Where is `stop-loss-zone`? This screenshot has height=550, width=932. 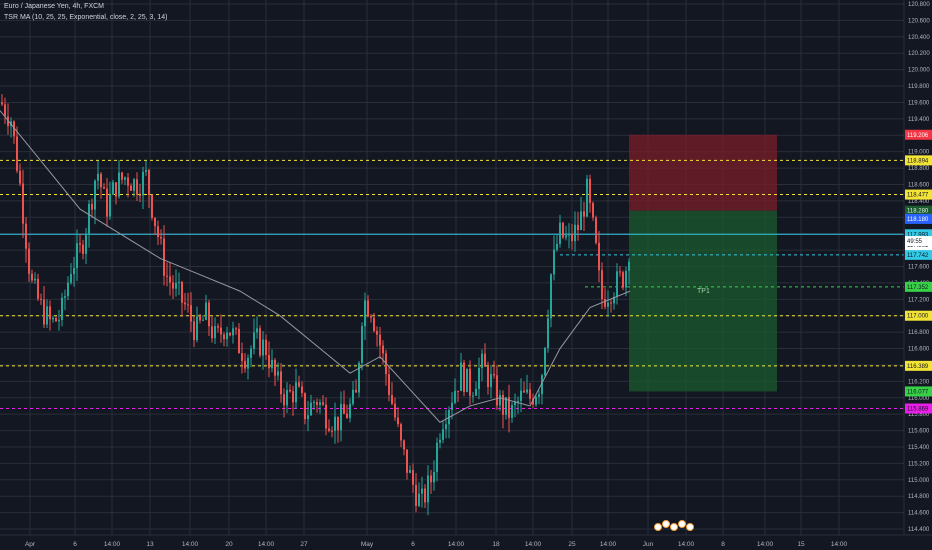
stop-loss-zone is located at coordinates (703, 172).